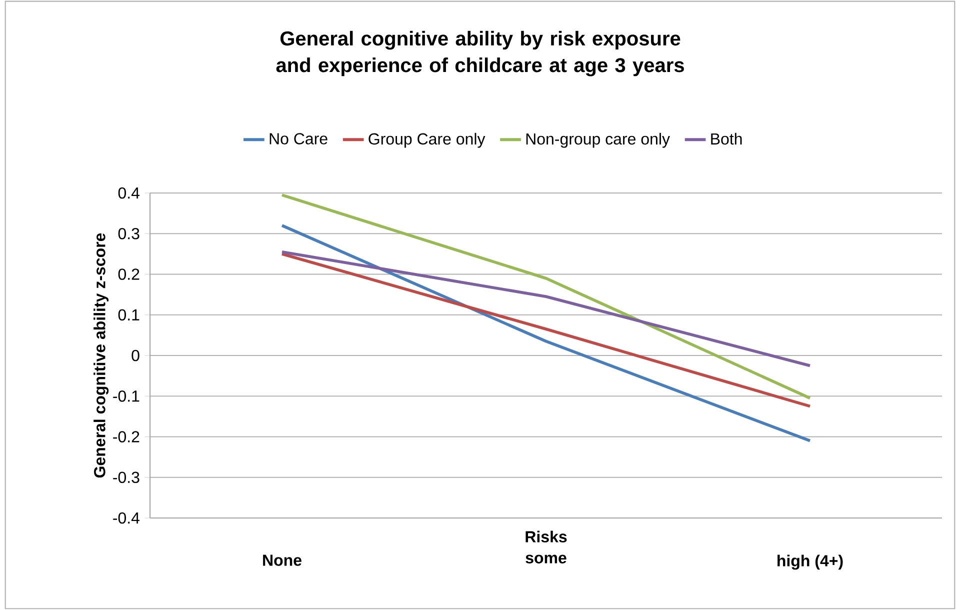  I want to click on legend-label: Non-group care only, so click(598, 140).